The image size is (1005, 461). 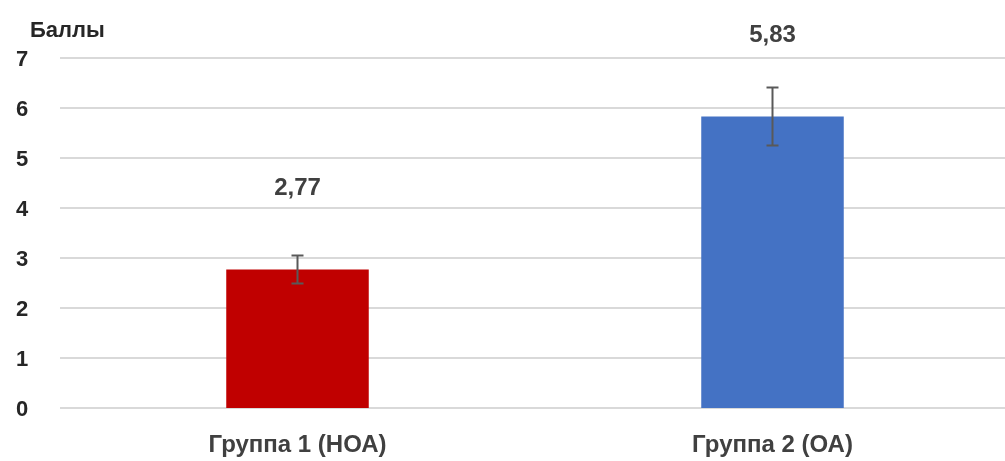 I want to click on y-tick-label: 7, so click(x=22, y=58).